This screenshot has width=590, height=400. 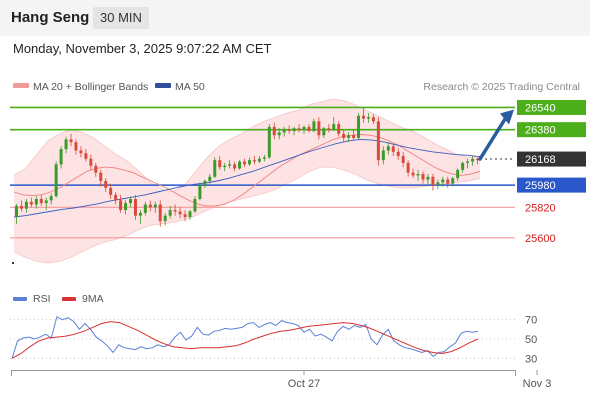 I want to click on rsi-grid: 70 50 30, so click(x=273, y=340).